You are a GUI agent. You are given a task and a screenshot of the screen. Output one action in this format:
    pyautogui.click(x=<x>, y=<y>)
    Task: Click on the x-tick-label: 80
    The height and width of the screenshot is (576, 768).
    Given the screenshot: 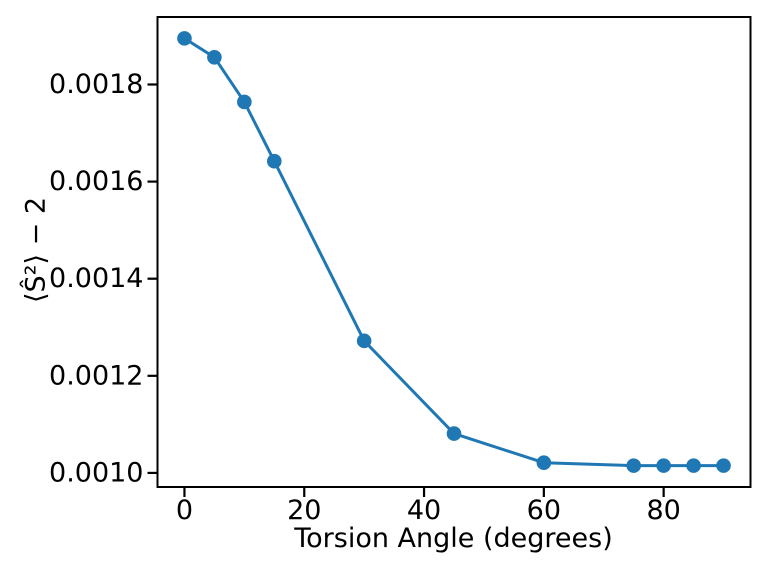 What is the action you would take?
    pyautogui.click(x=663, y=510)
    